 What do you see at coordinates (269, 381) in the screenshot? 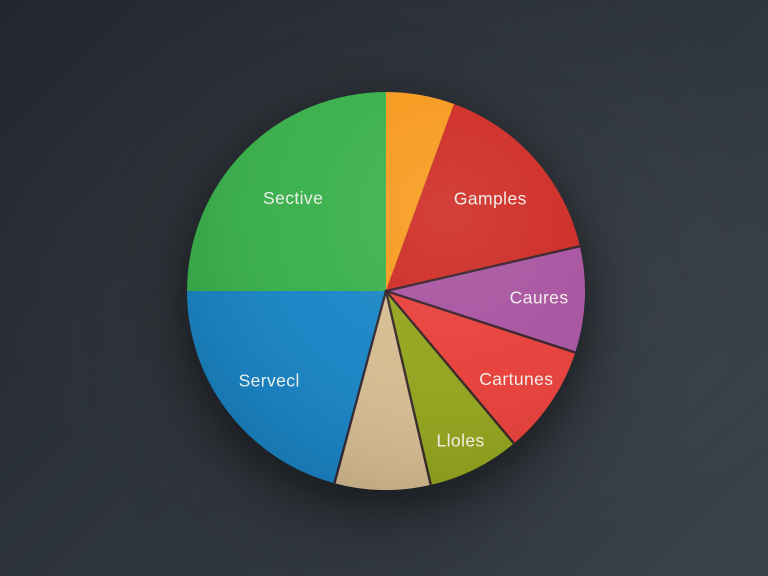
I see `slice-label-servecl: Servecl` at bounding box center [269, 381].